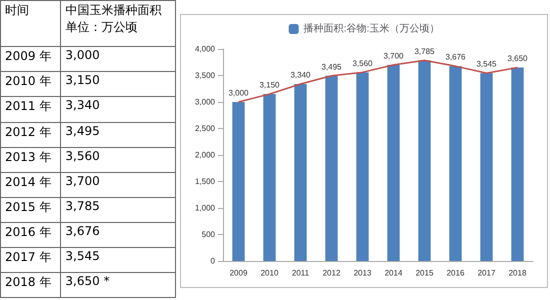 The height and width of the screenshot is (300, 550). Describe the element at coordinates (239, 273) in the screenshot. I see `x-tick-label: 2009` at that location.